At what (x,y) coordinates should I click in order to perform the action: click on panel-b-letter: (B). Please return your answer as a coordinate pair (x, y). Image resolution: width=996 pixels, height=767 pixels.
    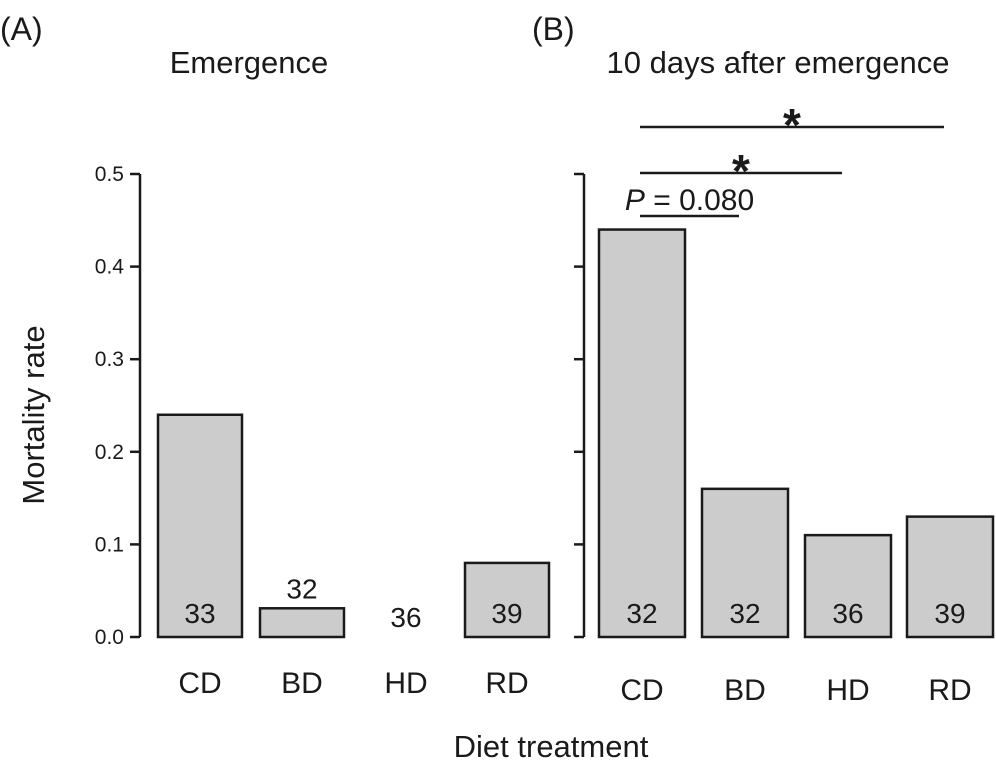
    Looking at the image, I should click on (553, 29).